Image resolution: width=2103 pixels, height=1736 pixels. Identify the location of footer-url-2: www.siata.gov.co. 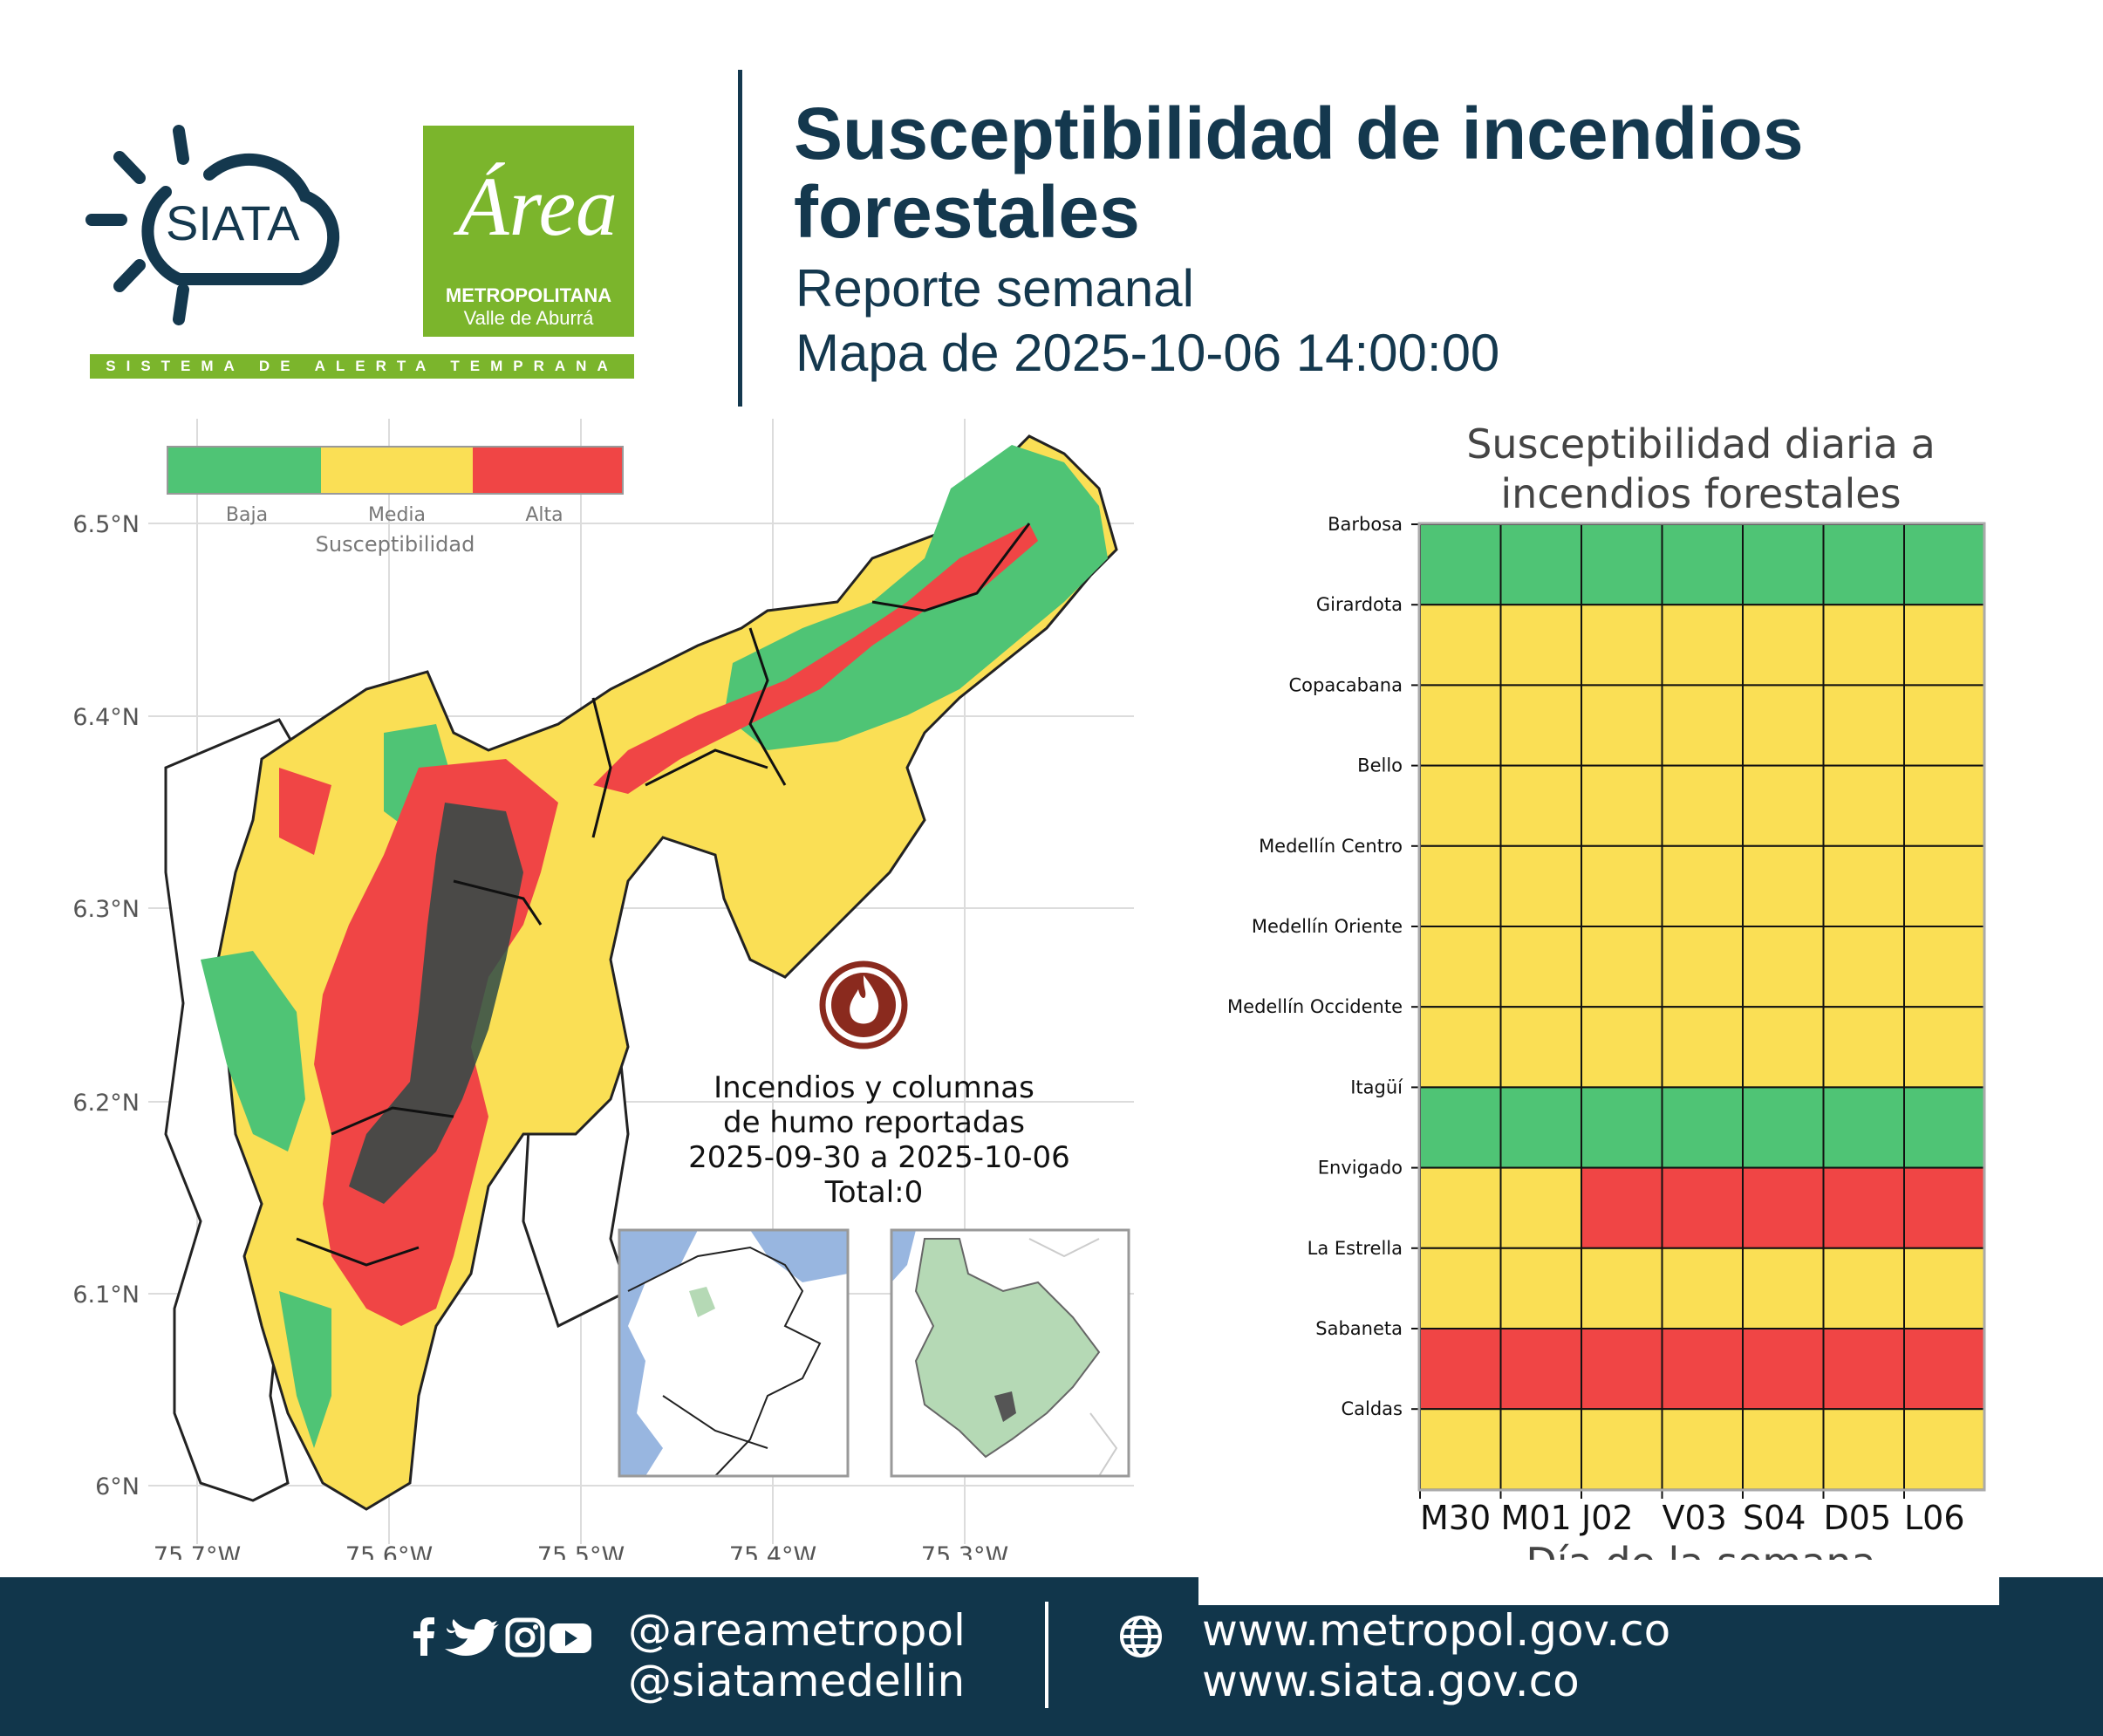
(1391, 1681).